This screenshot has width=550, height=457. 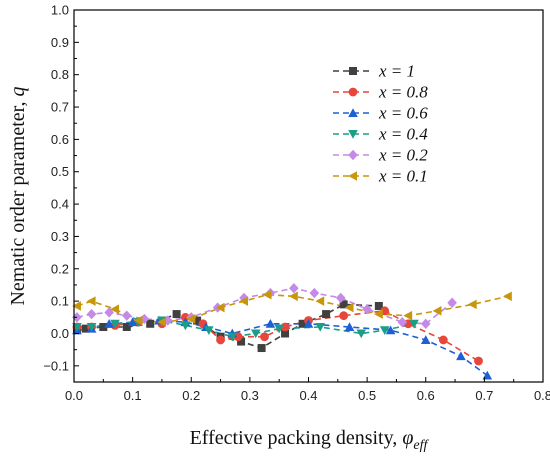 What do you see at coordinates (60, 333) in the screenshot?
I see `y-tick-label: 0.0` at bounding box center [60, 333].